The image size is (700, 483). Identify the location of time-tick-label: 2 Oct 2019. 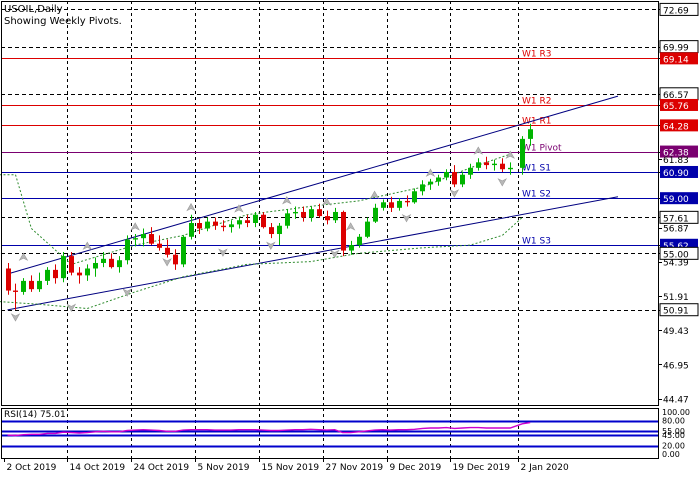
(32, 468).